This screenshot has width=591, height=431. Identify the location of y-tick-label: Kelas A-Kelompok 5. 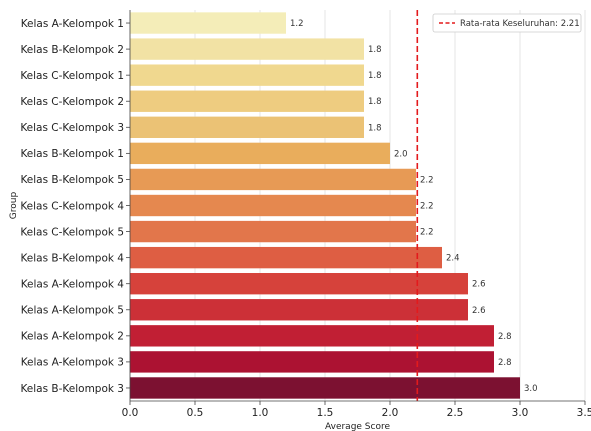
(72, 311).